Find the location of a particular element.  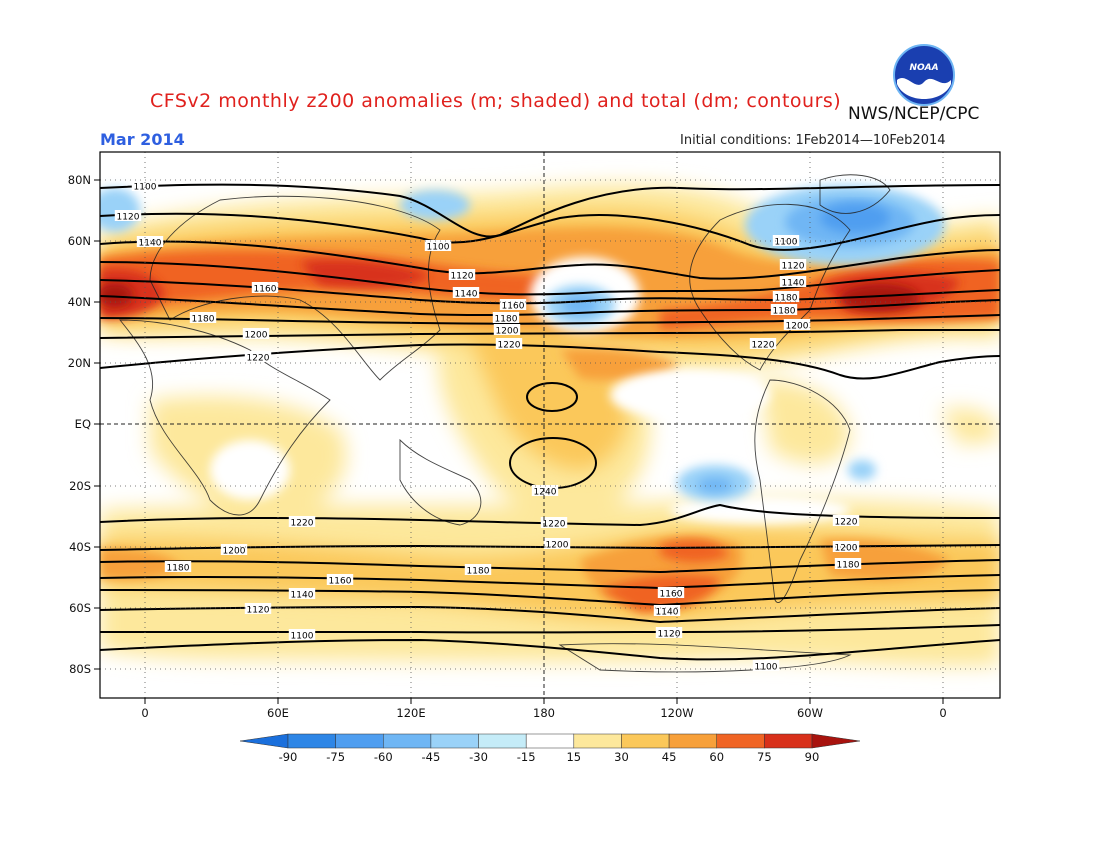

lat-label: 40N is located at coordinates (79, 302).